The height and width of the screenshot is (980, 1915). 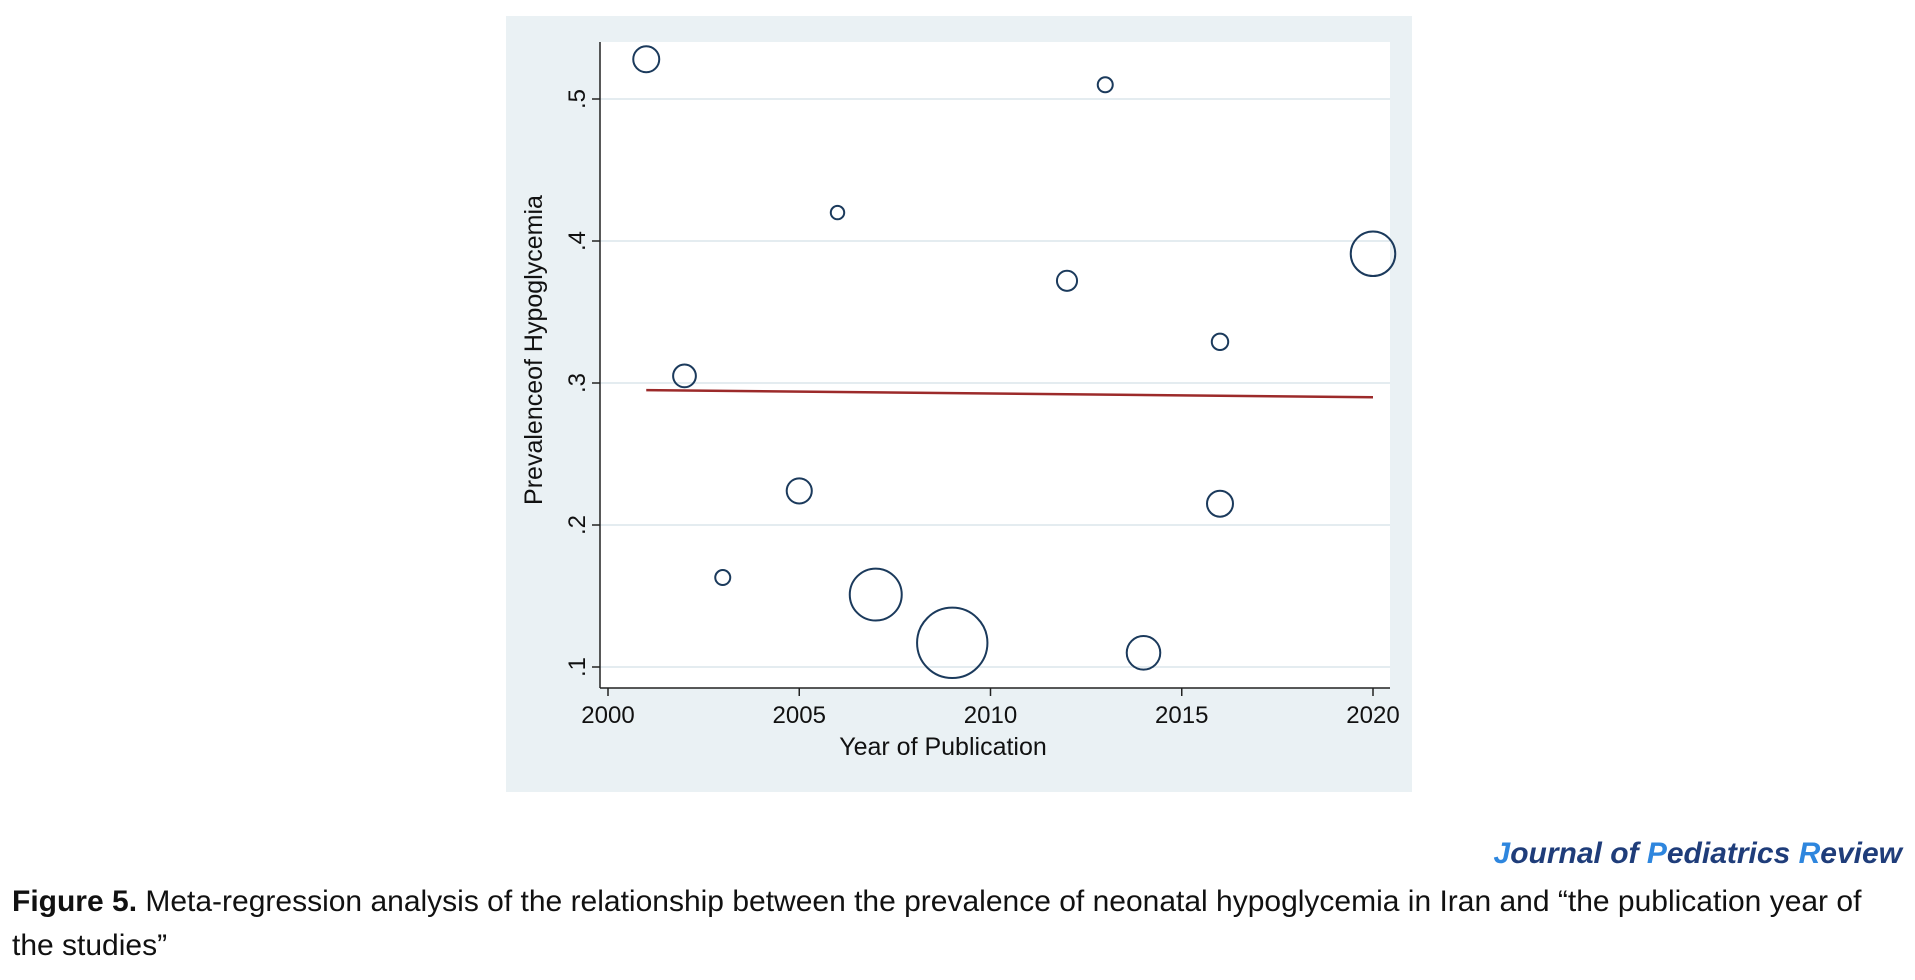 What do you see at coordinates (1578, 853) in the screenshot?
I see `journal-word-1: ournal of` at bounding box center [1578, 853].